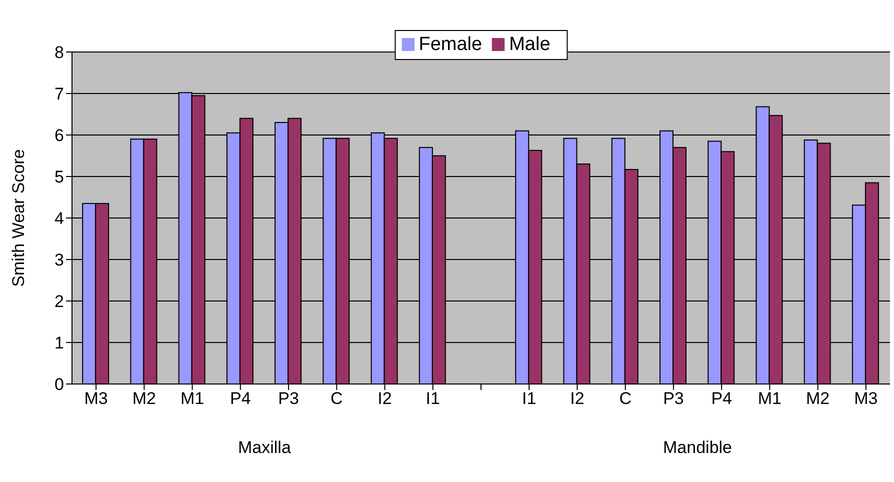  I want to click on y-tick-label: 5, so click(59, 177).